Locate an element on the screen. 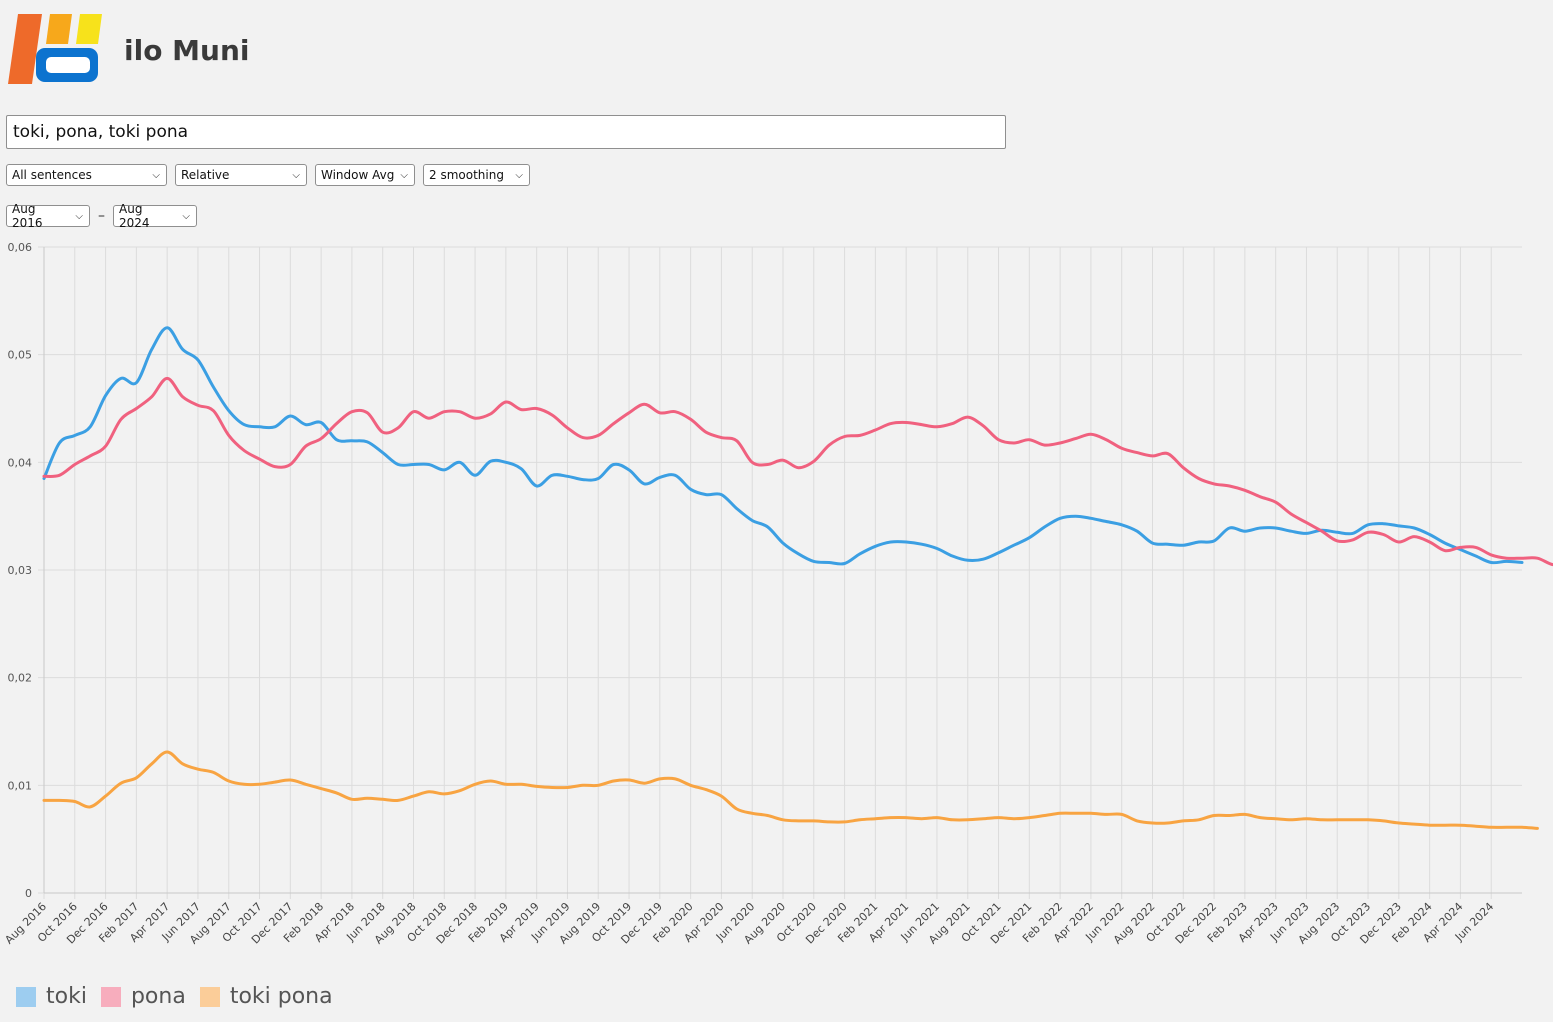 The width and height of the screenshot is (1553, 1022). smoothing-method-value: Window Avg is located at coordinates (358, 175).